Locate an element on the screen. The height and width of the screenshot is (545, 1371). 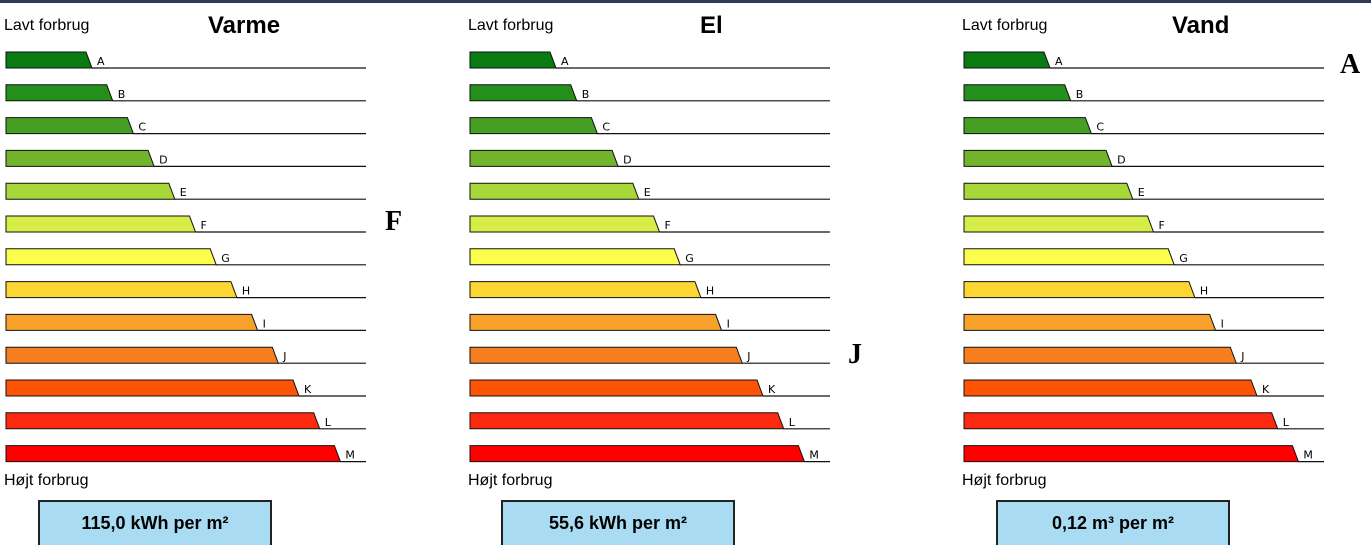
rating-letter-varme: F is located at coordinates (394, 221).